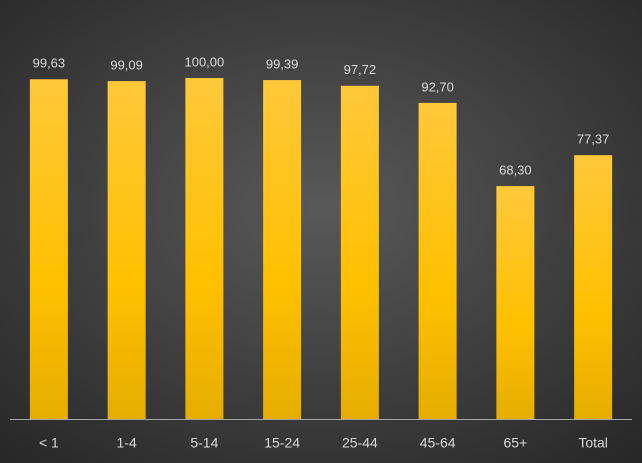  Describe the element at coordinates (282, 64) in the screenshot. I see `data-label: 99,39` at that location.